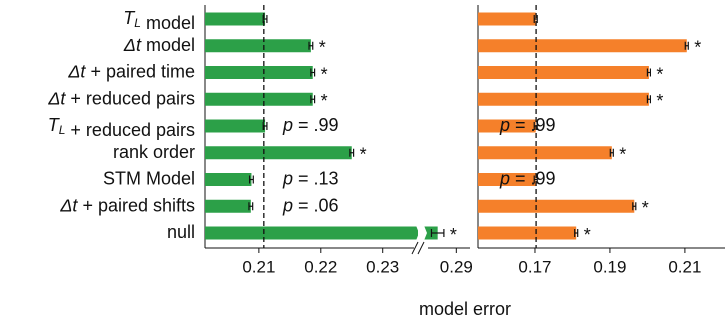 This screenshot has height=326, width=727. What do you see at coordinates (421, 233) in the screenshot?
I see `bar-break` at bounding box center [421, 233].